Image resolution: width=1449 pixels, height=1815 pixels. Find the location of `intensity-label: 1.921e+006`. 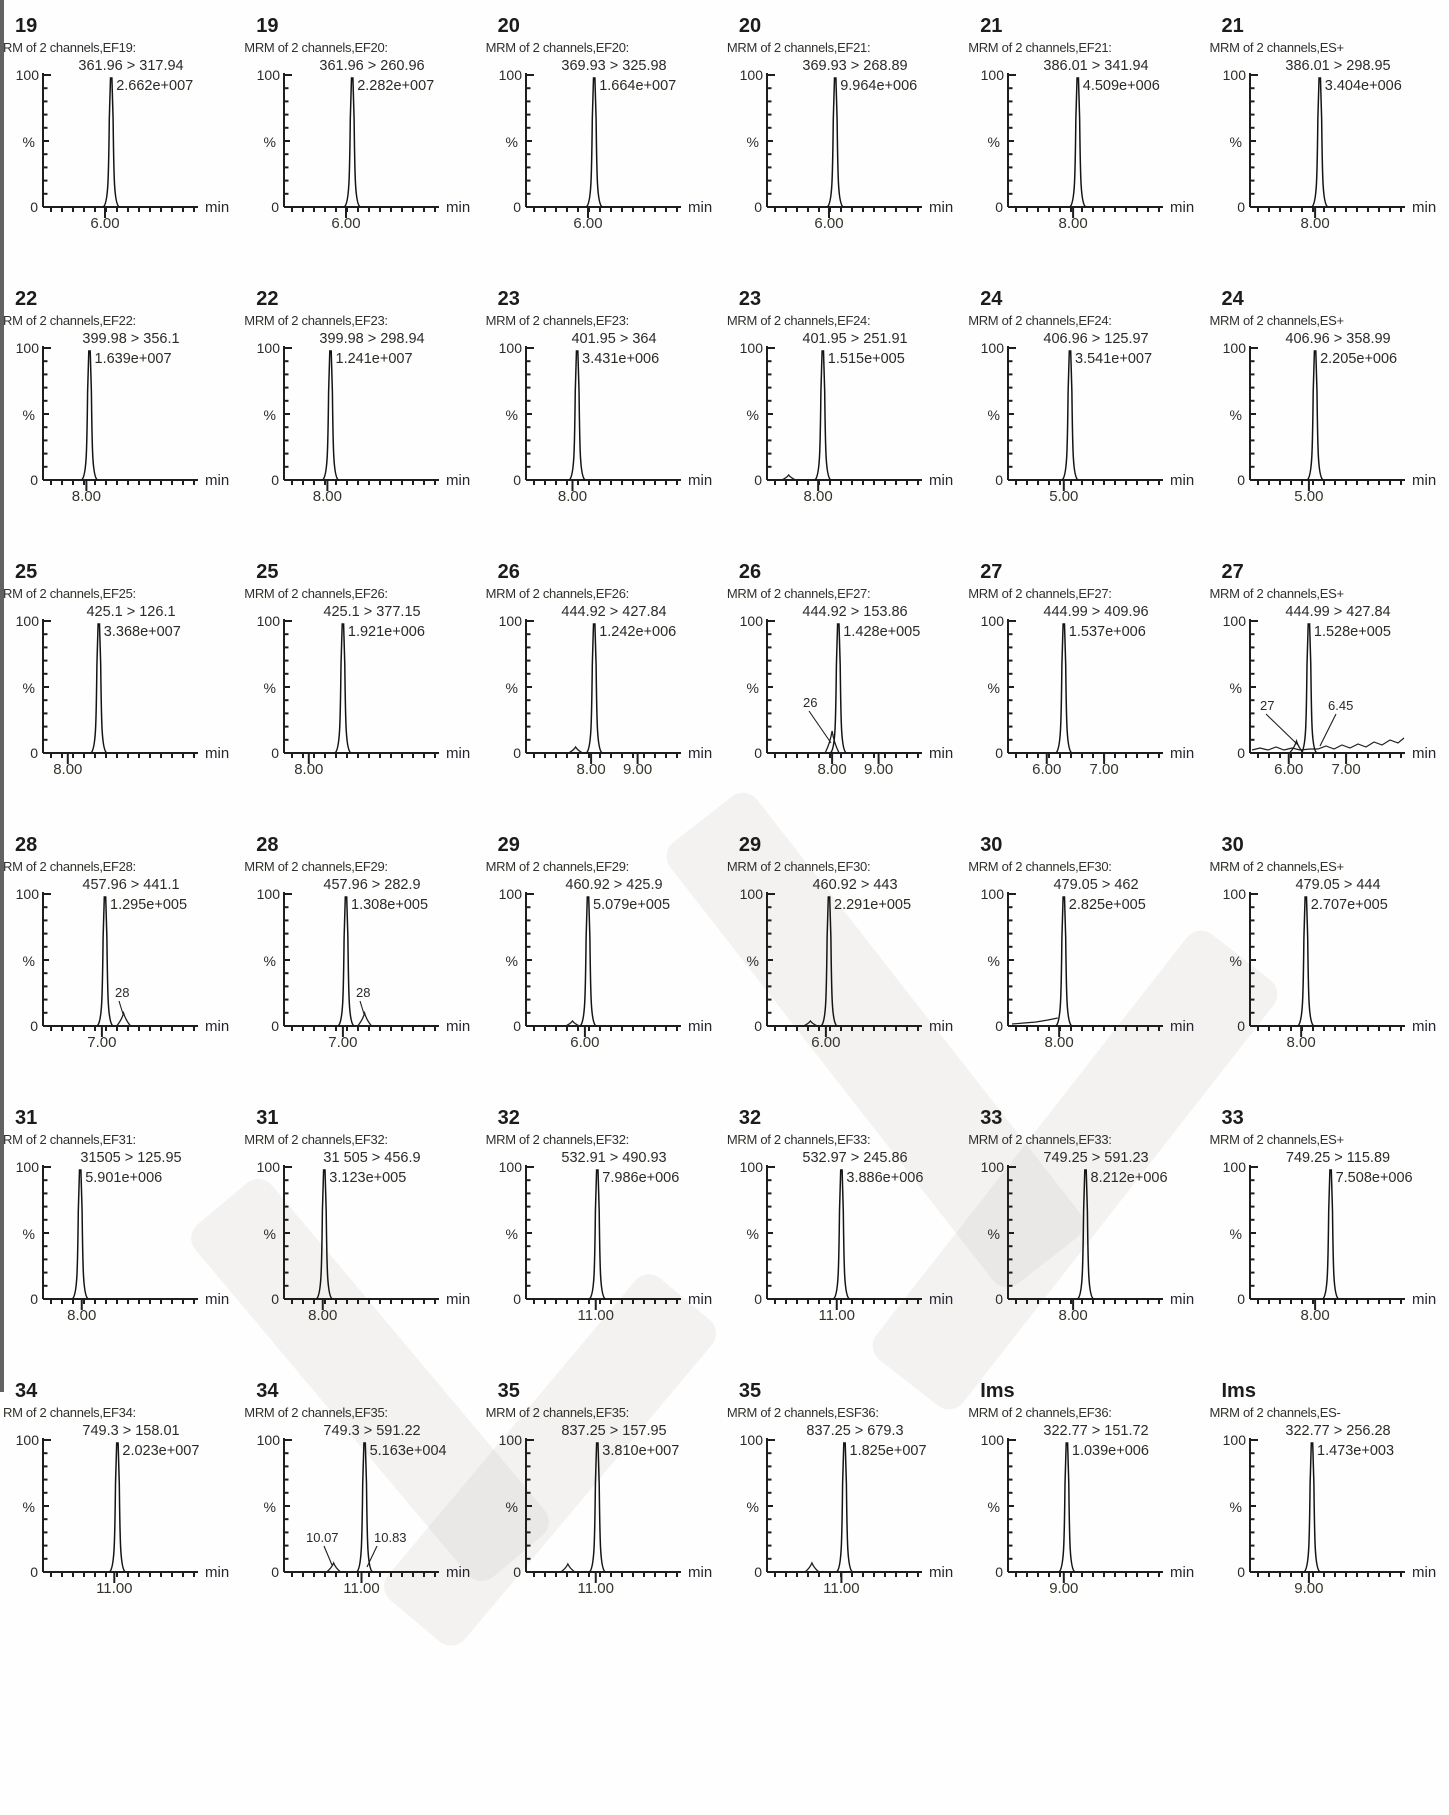

intensity-label: 1.921e+006 is located at coordinates (386, 632).